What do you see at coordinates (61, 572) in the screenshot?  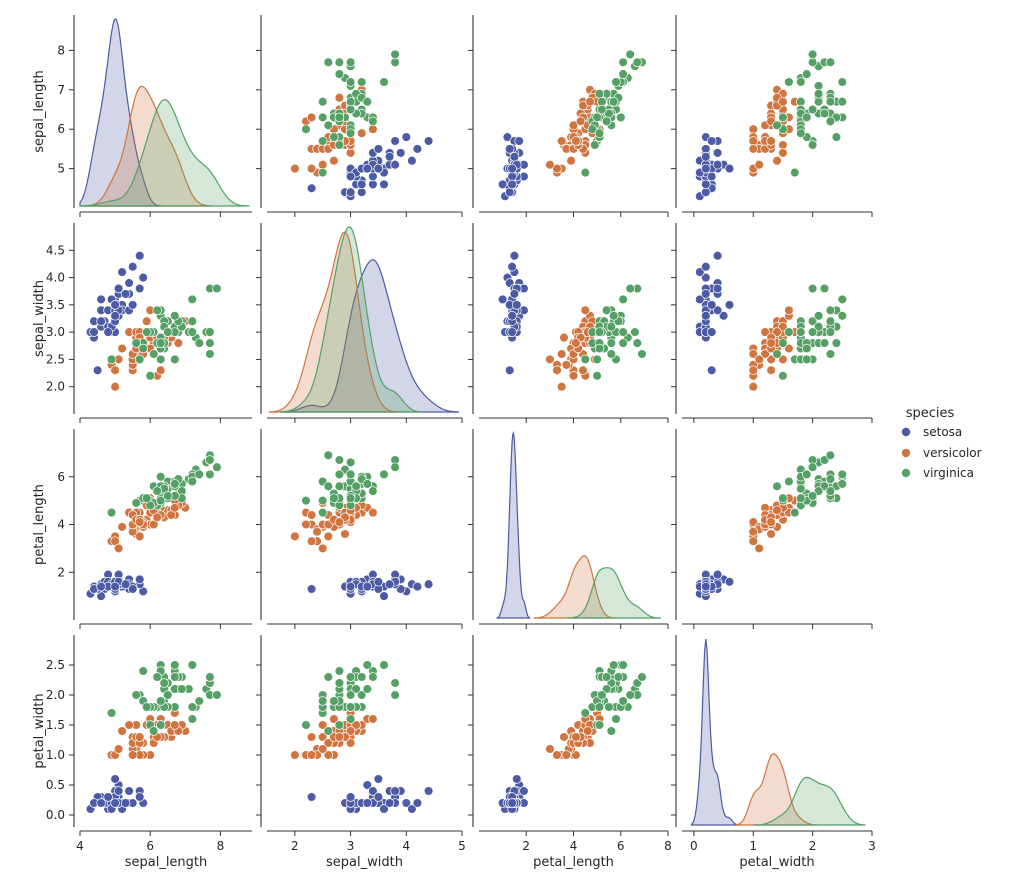 I see `y-tick-label: 2` at bounding box center [61, 572].